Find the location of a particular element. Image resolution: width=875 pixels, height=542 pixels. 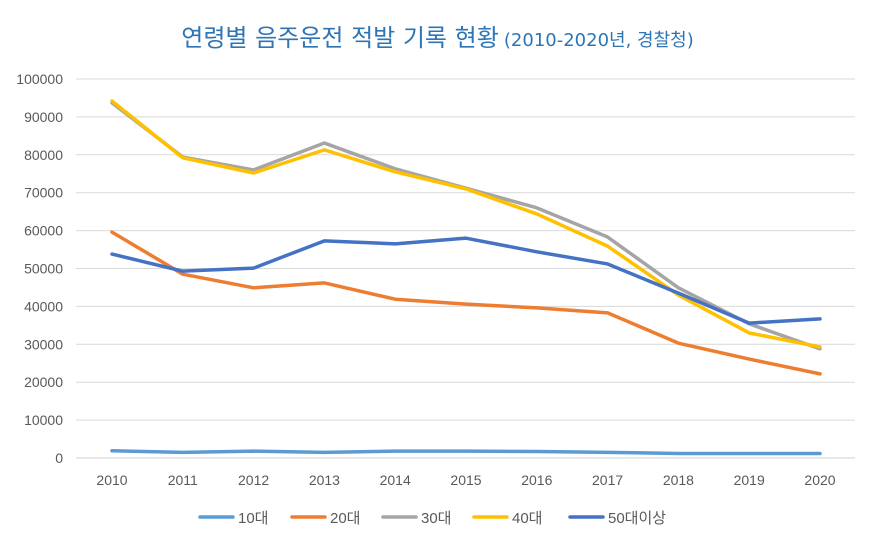

y-tick-label: 80000 is located at coordinates (43, 155).